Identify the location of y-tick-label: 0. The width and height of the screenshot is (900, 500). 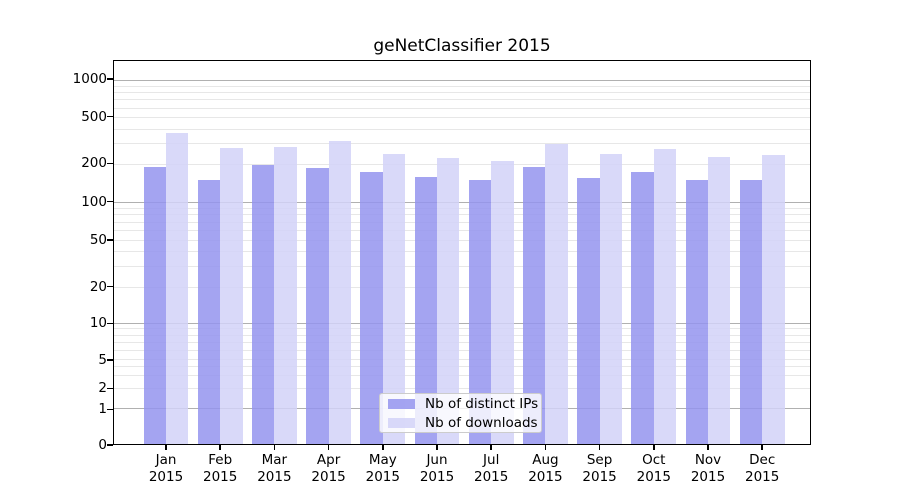
(102, 445).